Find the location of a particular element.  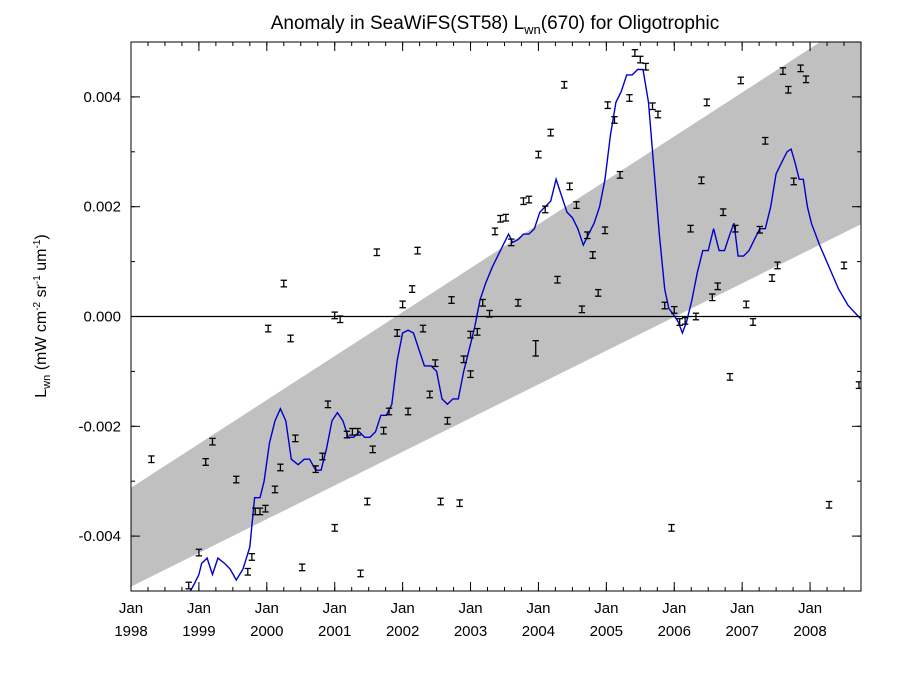

y-axis-label-base: L is located at coordinates (41, 393).